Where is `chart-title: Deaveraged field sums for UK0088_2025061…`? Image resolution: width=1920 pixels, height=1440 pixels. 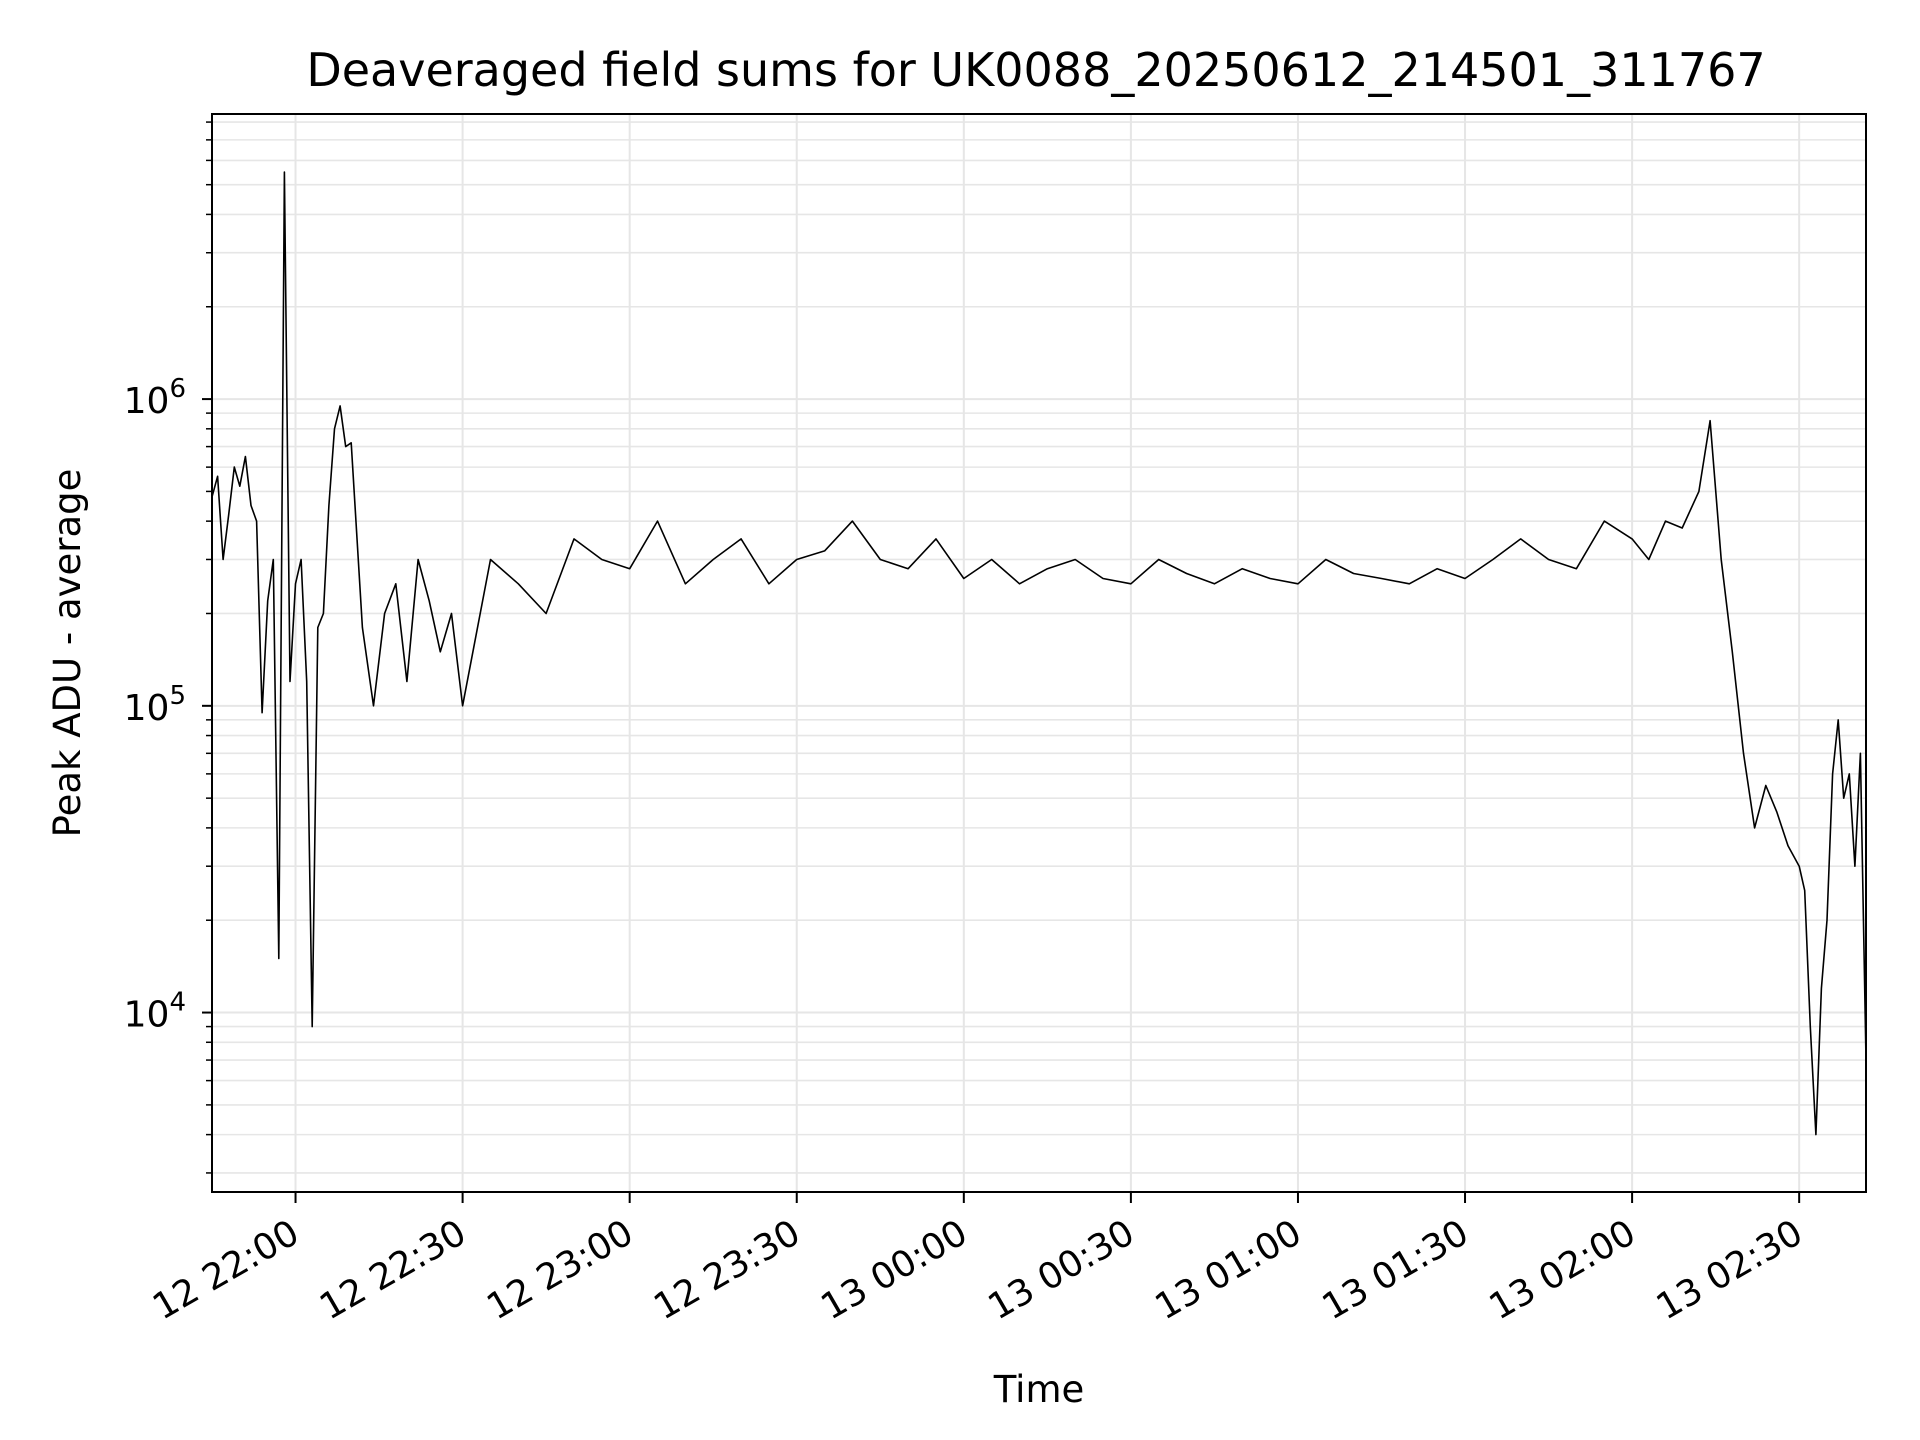 chart-title: Deaveraged field sums for UK0088_2025061… is located at coordinates (1035, 70).